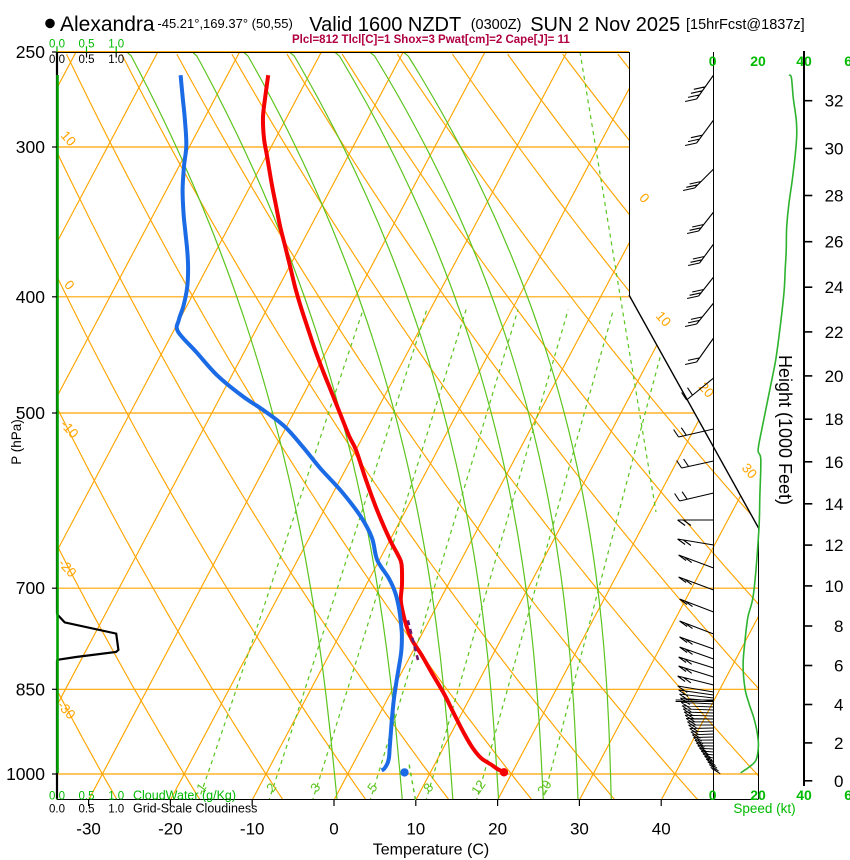 This screenshot has width=850, height=860. What do you see at coordinates (838, 705) in the screenshot?
I see `svg-text: 4` at bounding box center [838, 705].